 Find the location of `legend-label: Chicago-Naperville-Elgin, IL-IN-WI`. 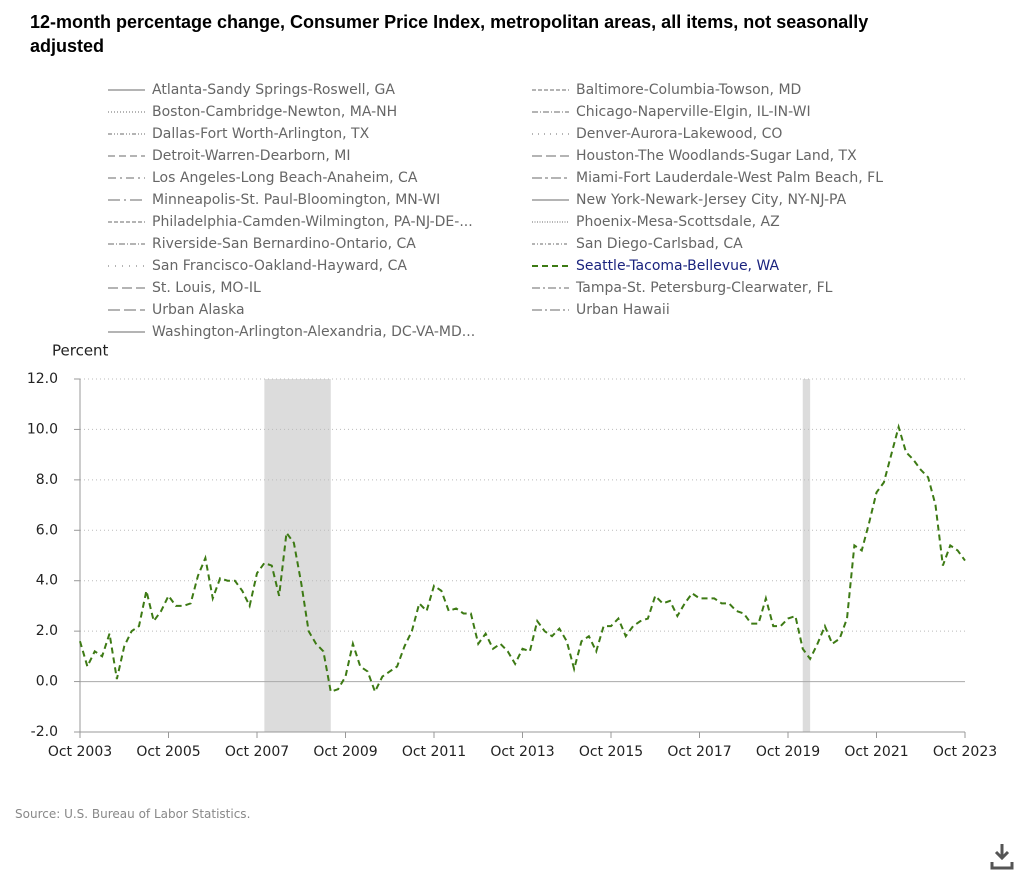

legend-label: Chicago-Naperville-Elgin, IL-IN-WI is located at coordinates (693, 112).